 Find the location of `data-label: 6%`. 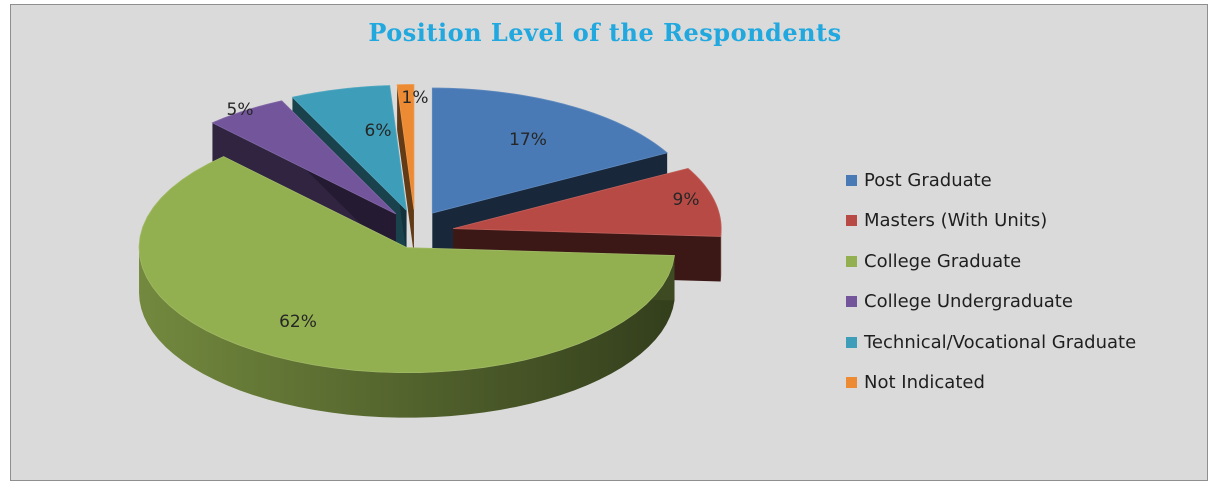

data-label: 6% is located at coordinates (378, 131).